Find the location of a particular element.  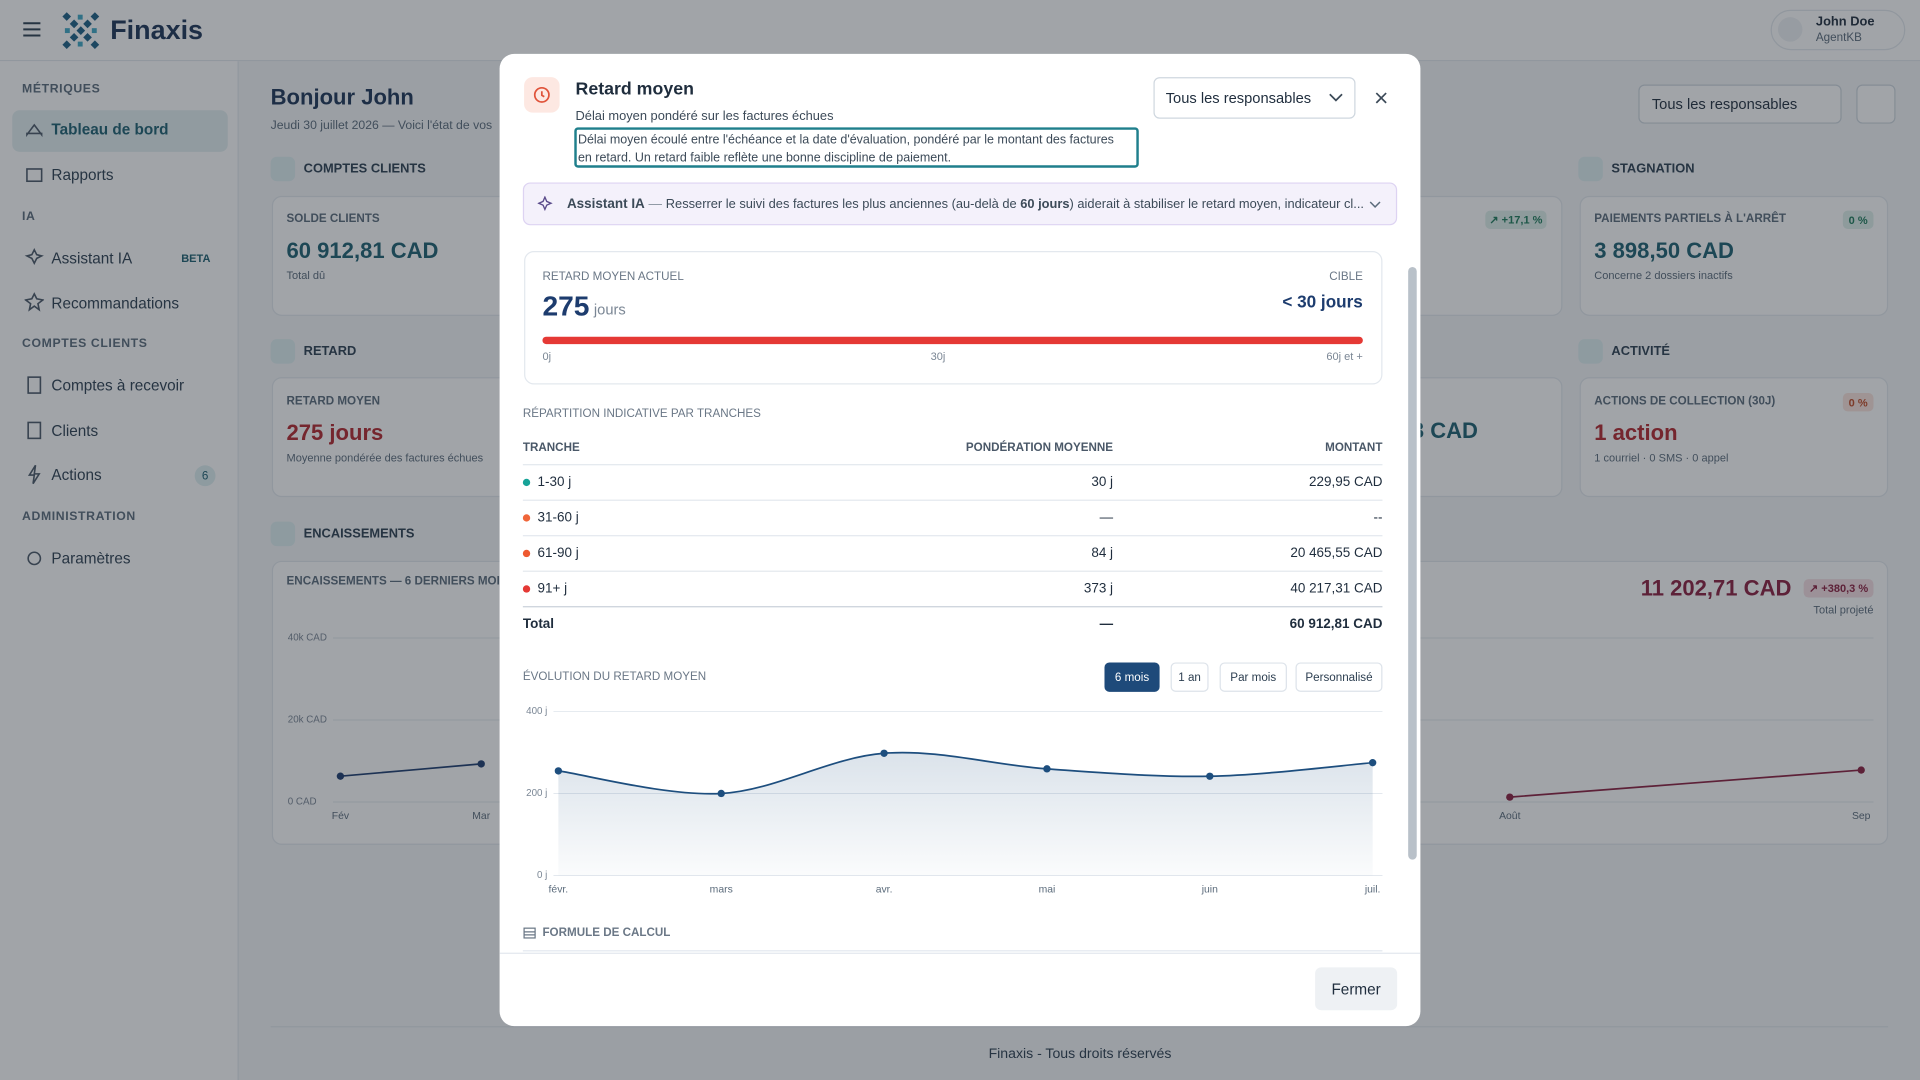

kpi-badge: ↗ +17,1 % is located at coordinates (1516, 219).